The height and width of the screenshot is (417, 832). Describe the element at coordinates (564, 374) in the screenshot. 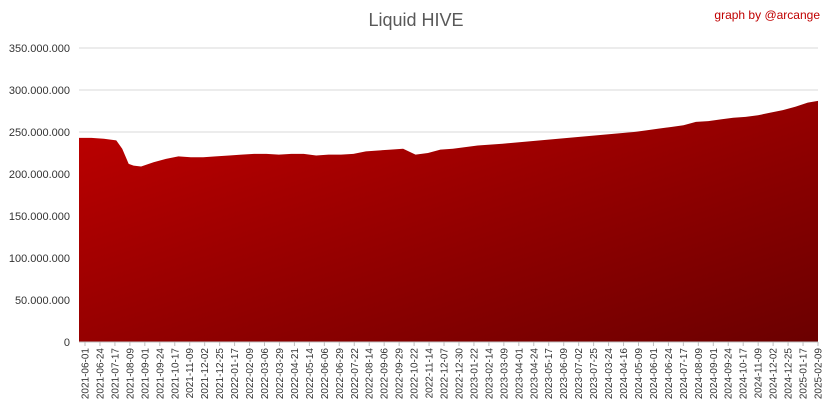

I see `x-tick-label: 2023-06-09` at that location.